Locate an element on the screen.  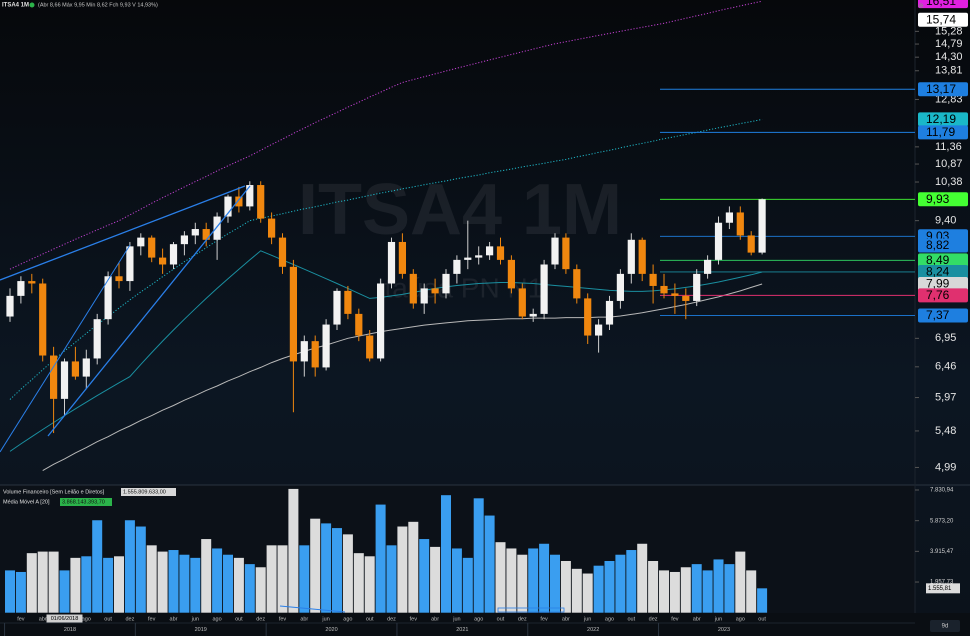
settings-icon: ⊕ is located at coordinates (921, 6).